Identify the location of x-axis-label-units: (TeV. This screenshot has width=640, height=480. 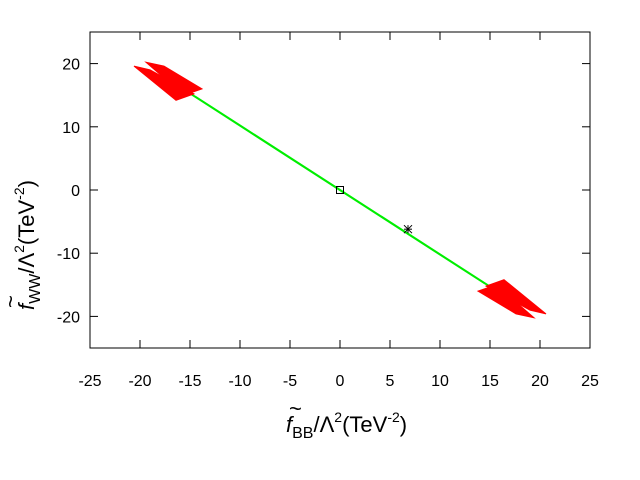
(365, 424).